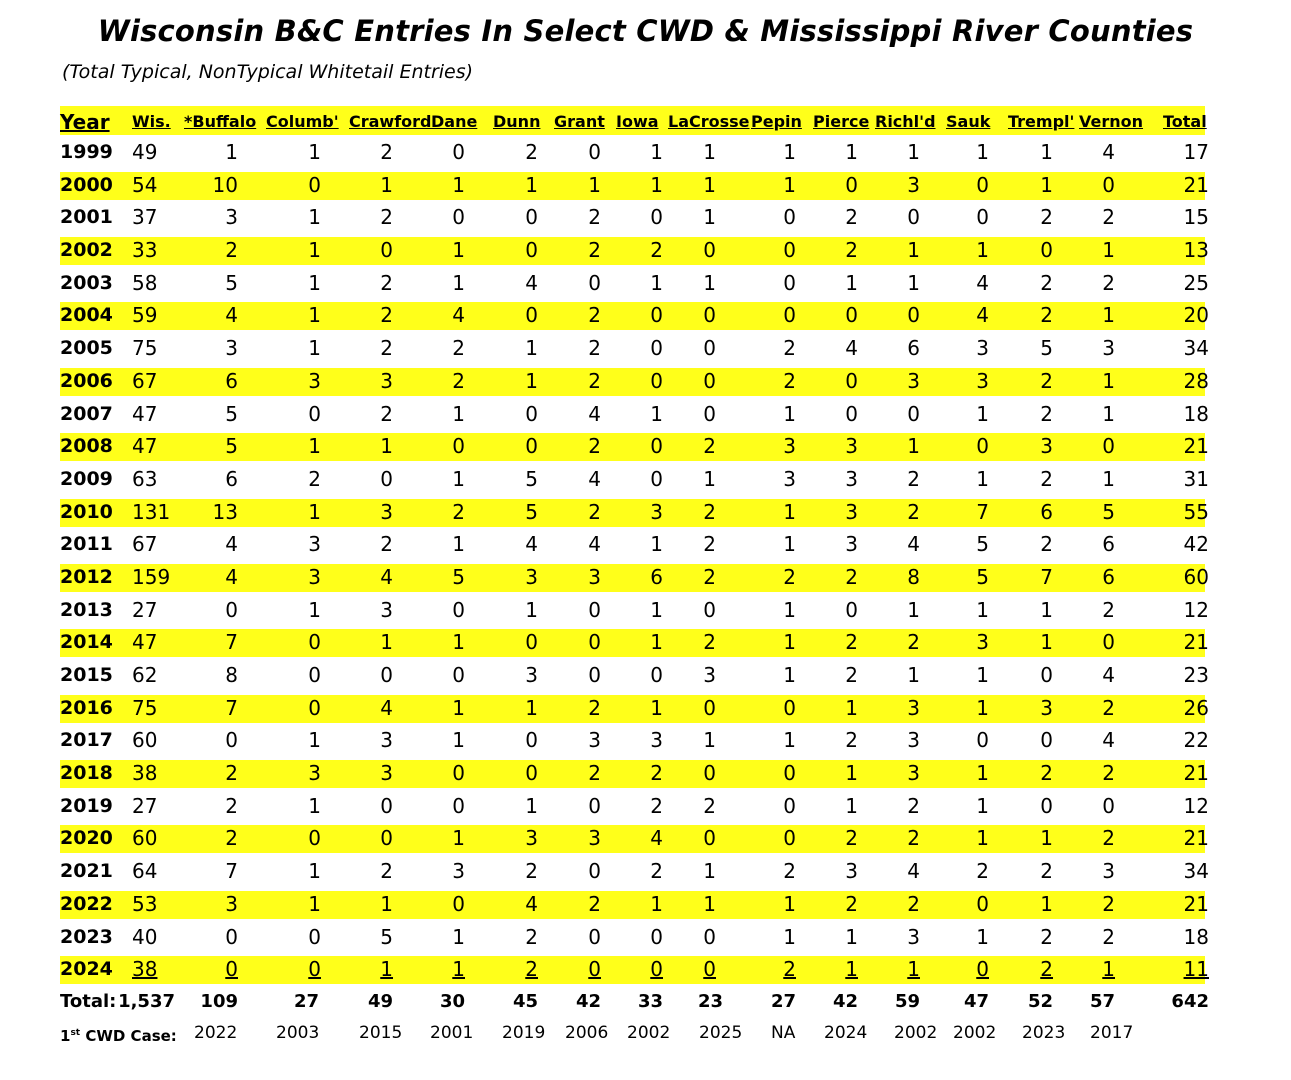 The height and width of the screenshot is (1080, 1291). What do you see at coordinates (635, 512) in the screenshot?
I see `table-row: 2010 131 13 1 3 2 5 2 3 2 1 3 2 7 6 5 55` at bounding box center [635, 512].